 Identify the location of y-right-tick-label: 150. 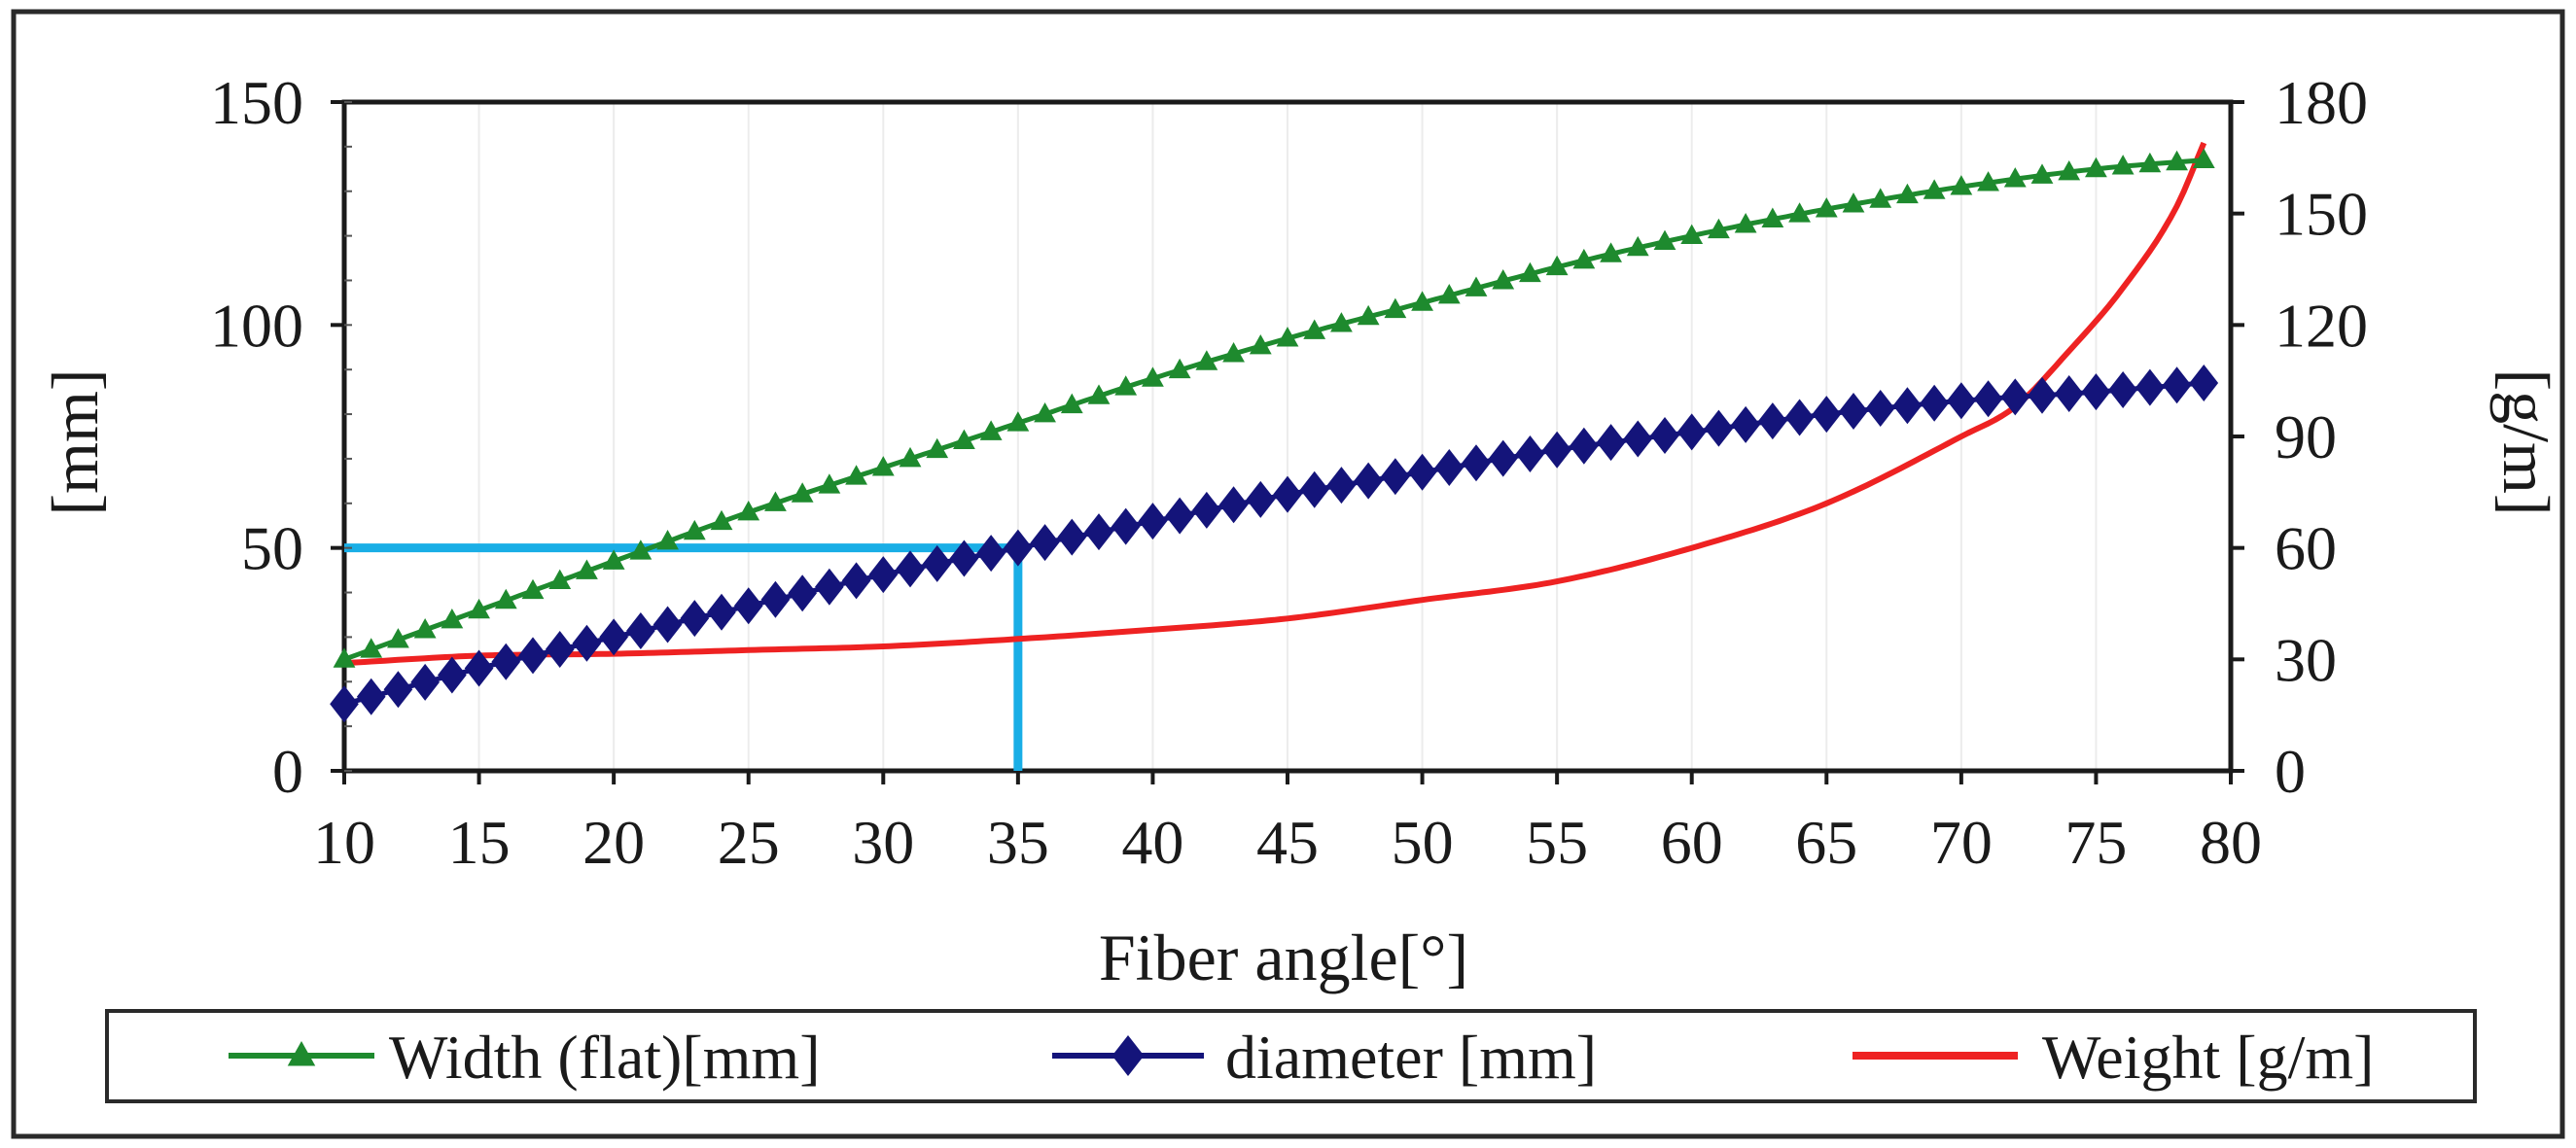
(2321, 214).